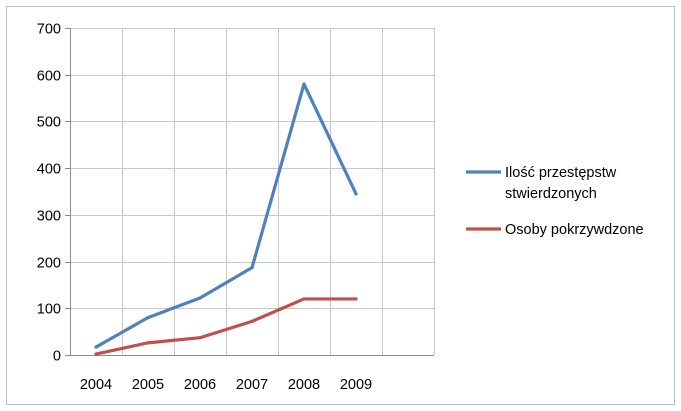 The image size is (681, 411). What do you see at coordinates (561, 173) in the screenshot?
I see `legend-label: Ilość przestępstw` at bounding box center [561, 173].